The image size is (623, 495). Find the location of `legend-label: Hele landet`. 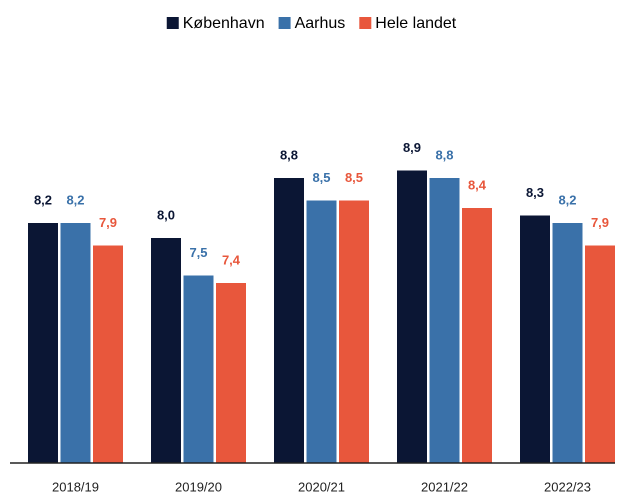

legend-label: Hele landet is located at coordinates (416, 23).